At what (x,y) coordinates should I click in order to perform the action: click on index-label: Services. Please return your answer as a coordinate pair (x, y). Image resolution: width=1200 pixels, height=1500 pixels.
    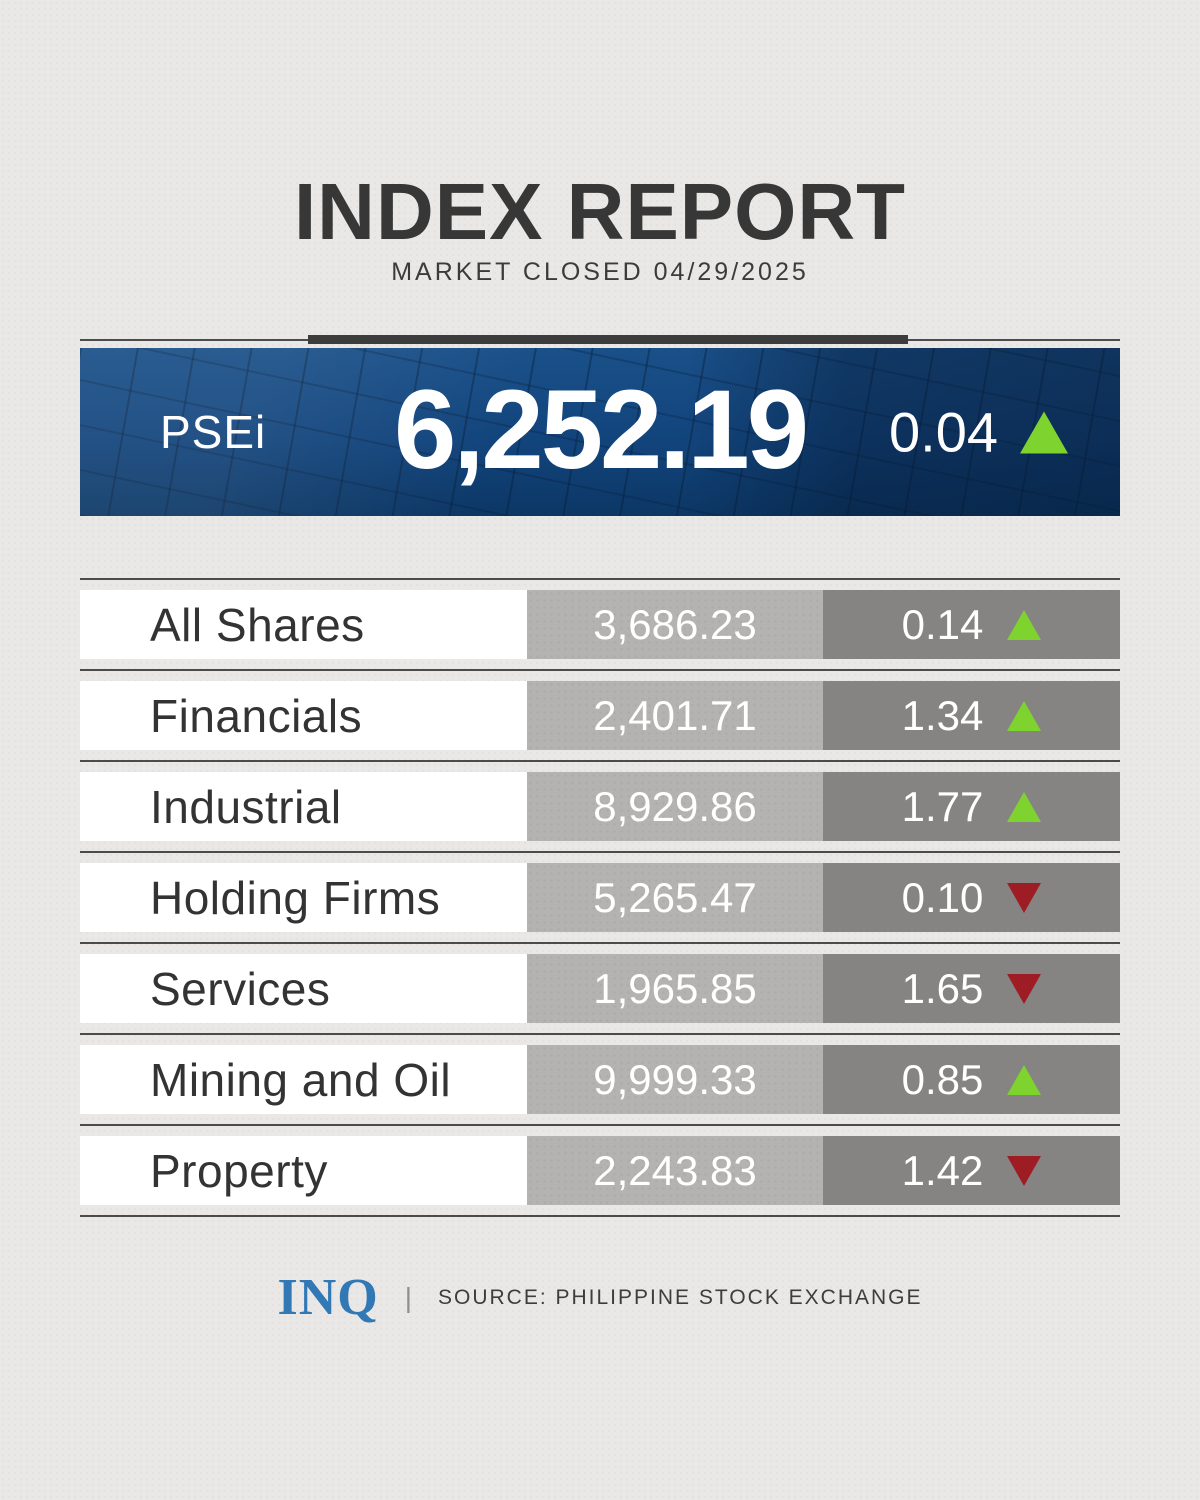
    Looking at the image, I should click on (303, 988).